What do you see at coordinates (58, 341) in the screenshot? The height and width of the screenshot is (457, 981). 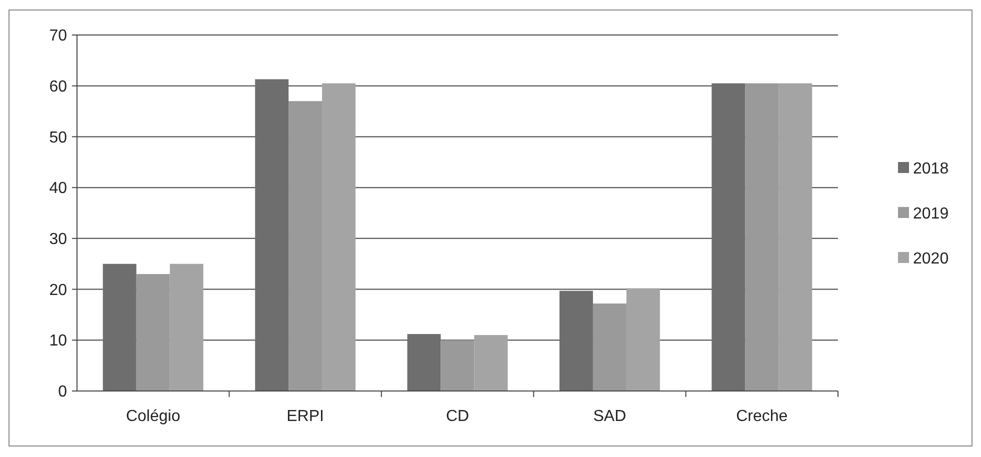 I see `y-tick-label: 10` at bounding box center [58, 341].